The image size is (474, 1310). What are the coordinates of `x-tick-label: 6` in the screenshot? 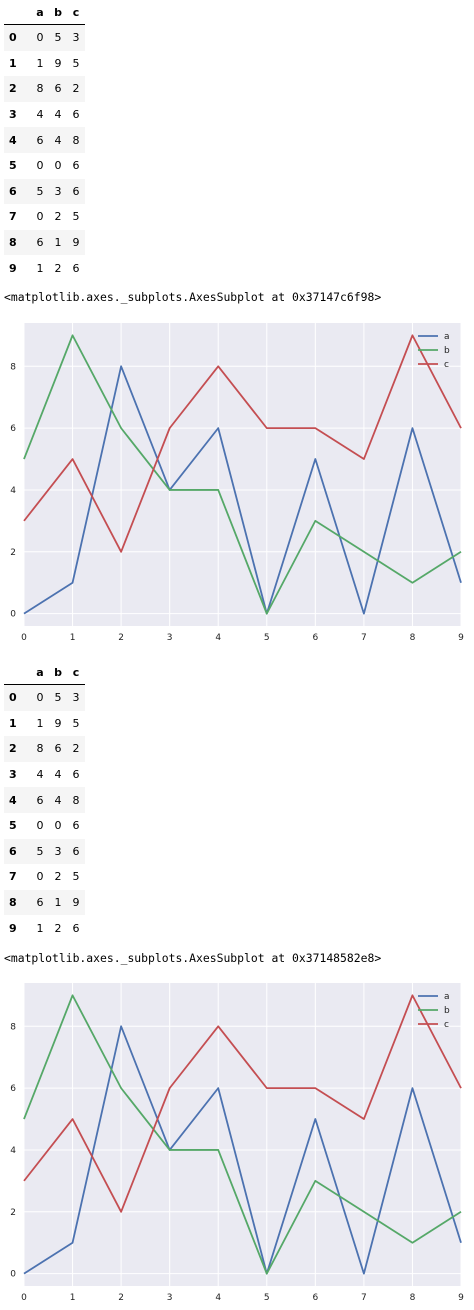 It's located at (315, 638).